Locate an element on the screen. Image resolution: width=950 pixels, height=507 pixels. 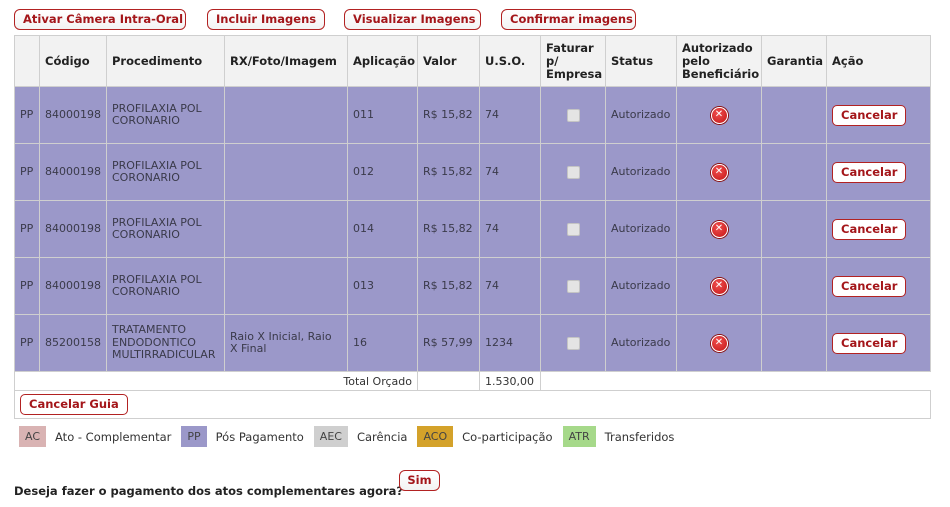
header-procedimento: Procedimento is located at coordinates (166, 61).